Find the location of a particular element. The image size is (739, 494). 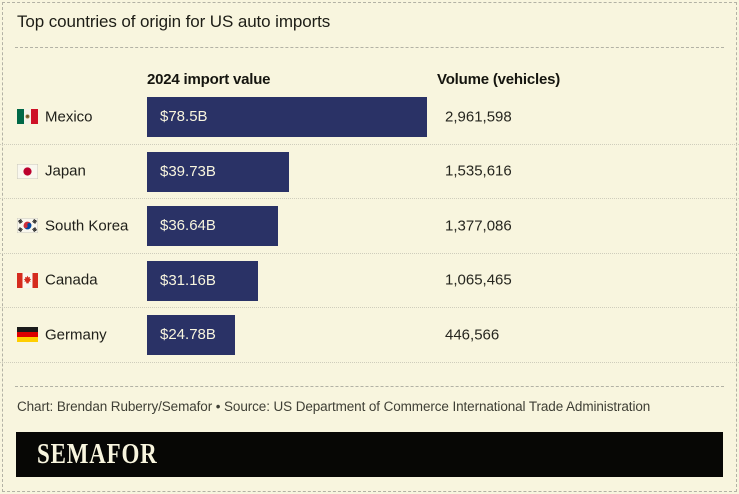

volume-value: 1,535,616 is located at coordinates (478, 171).